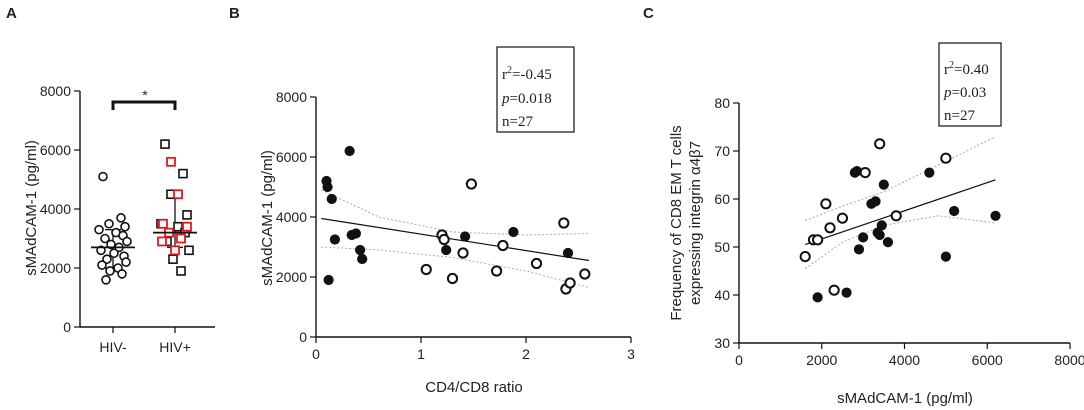  Describe the element at coordinates (455, 212) in the screenshot. I see `panel-b-ci-upper` at that location.